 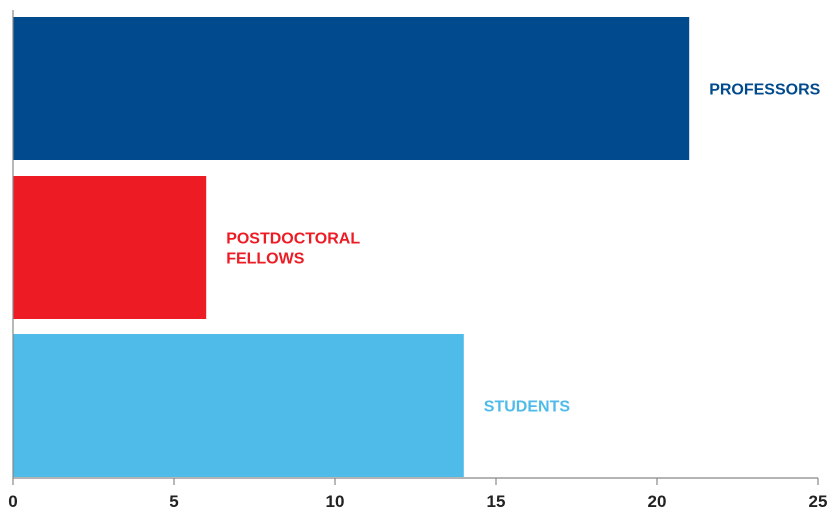 I want to click on bar-students, so click(x=238, y=405).